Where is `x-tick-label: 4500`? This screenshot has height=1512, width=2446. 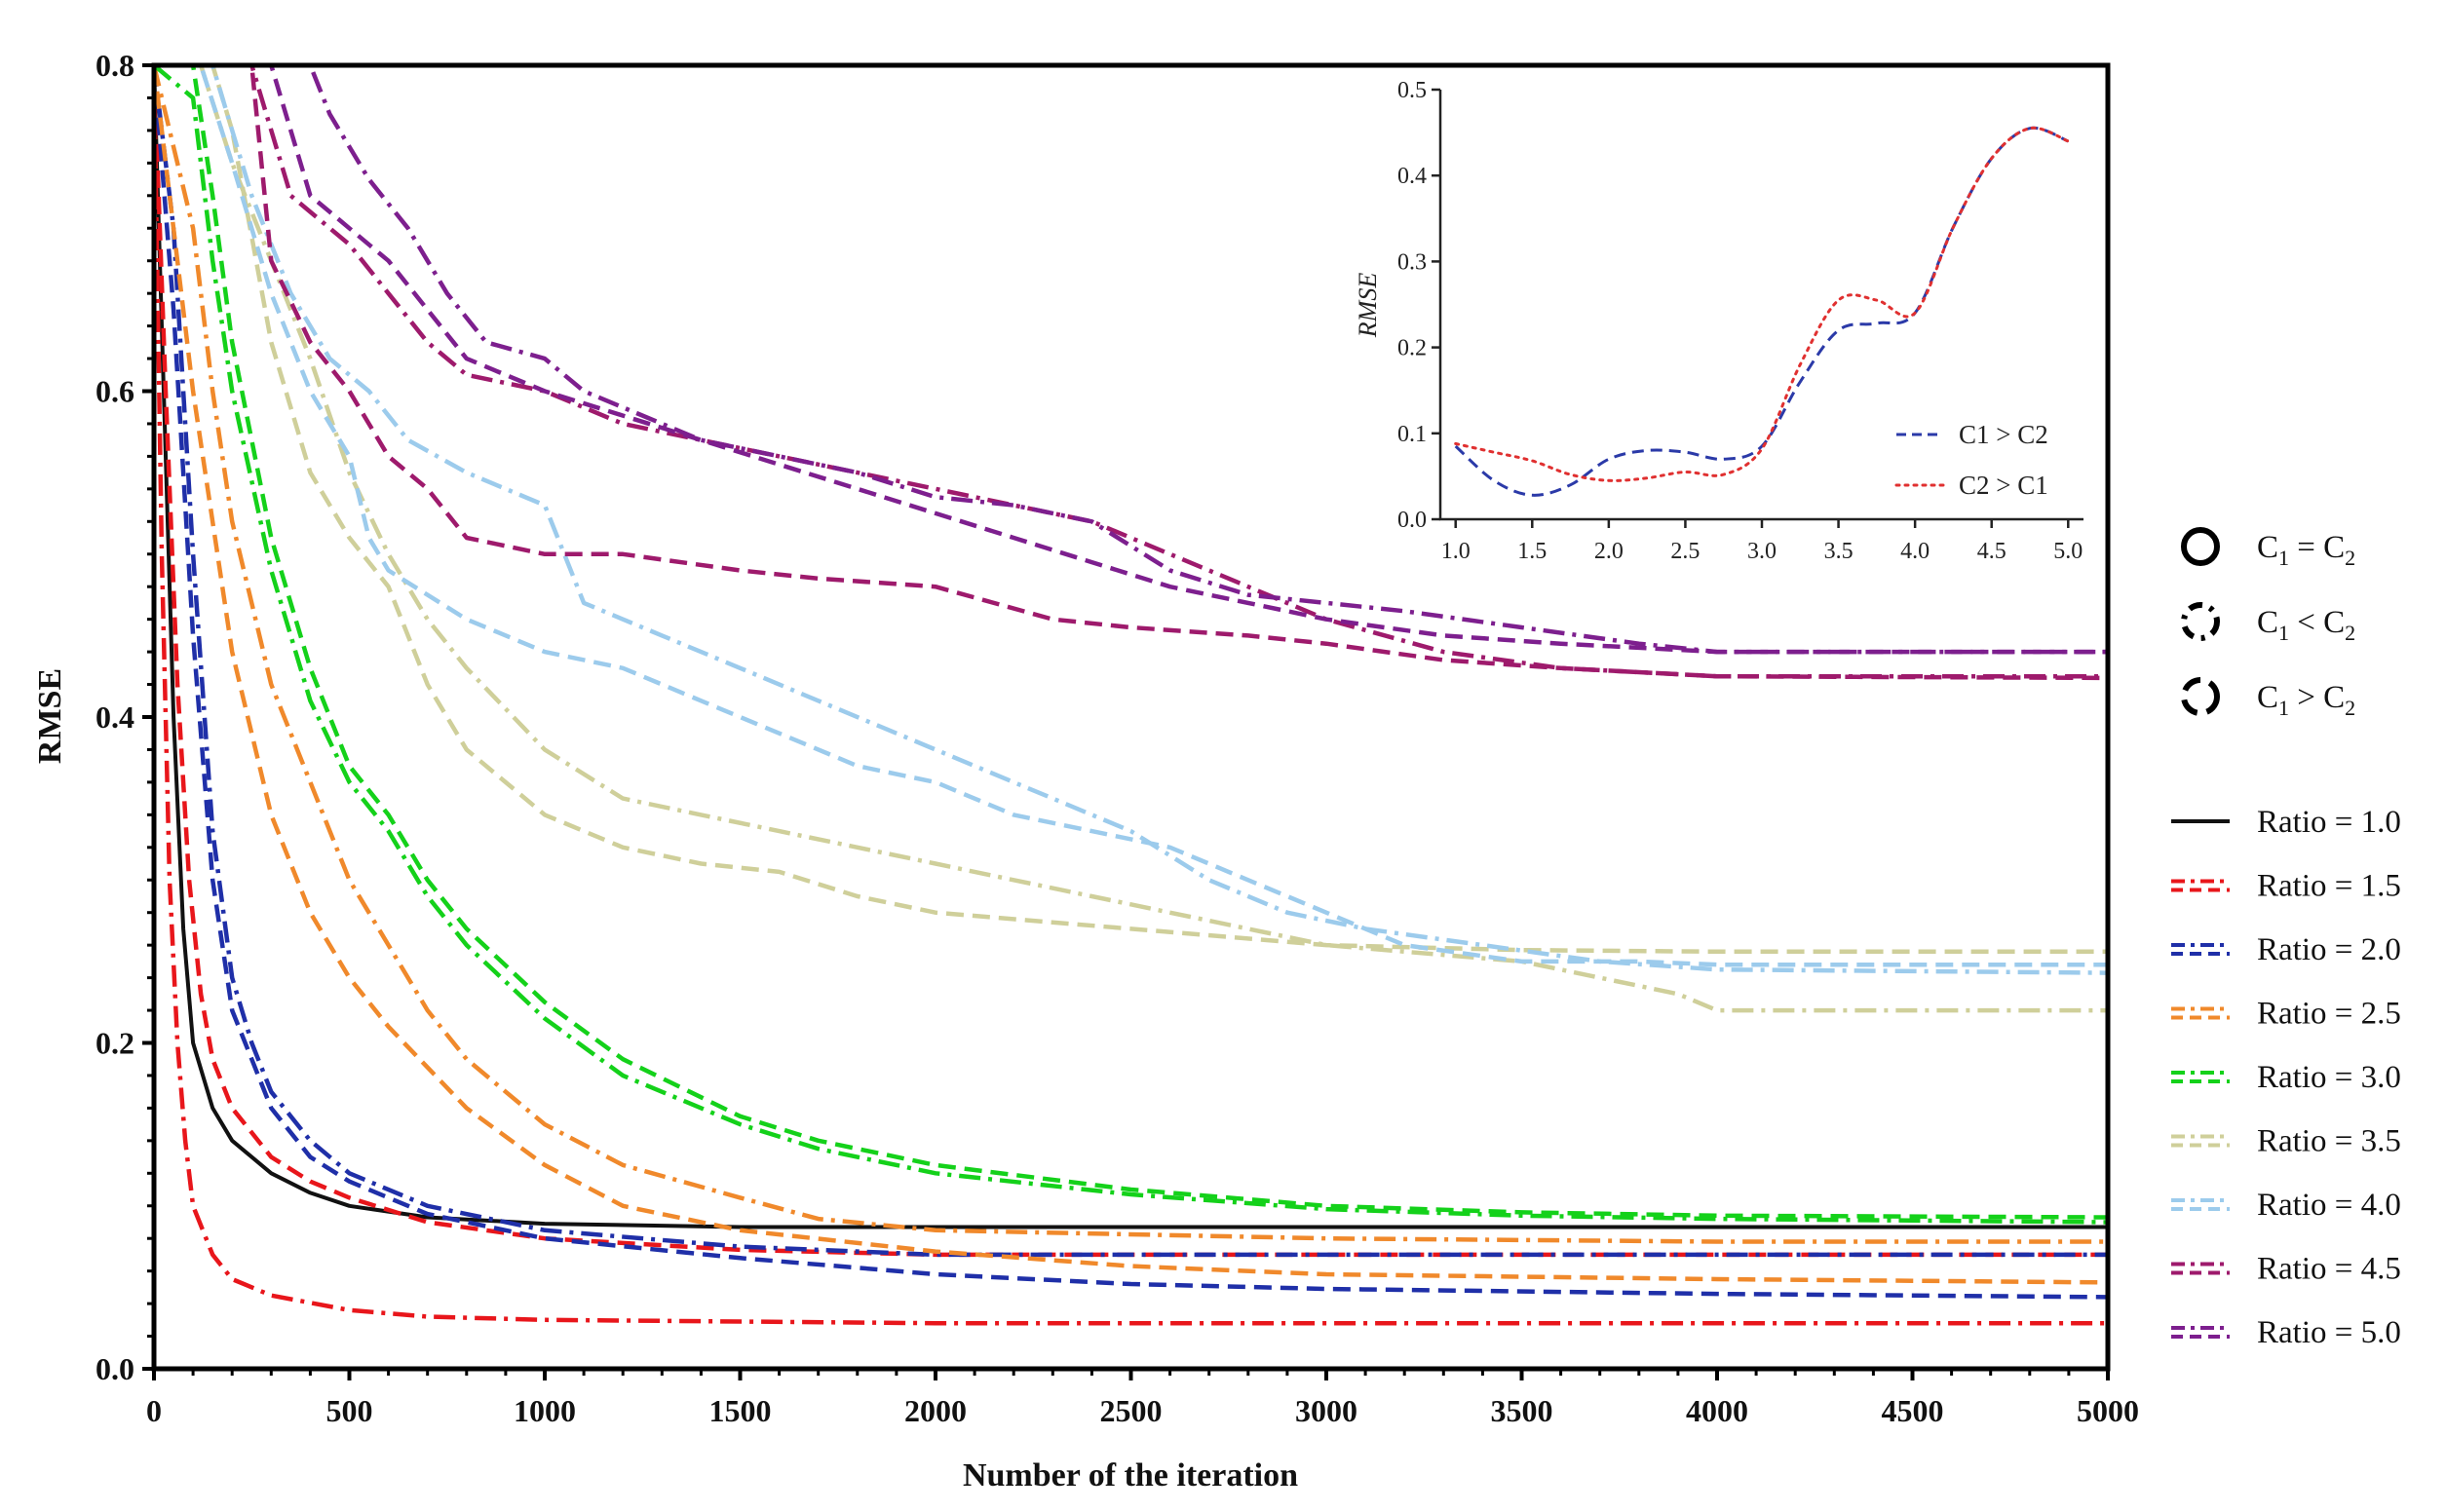
x-tick-label: 4500 is located at coordinates (1913, 1410).